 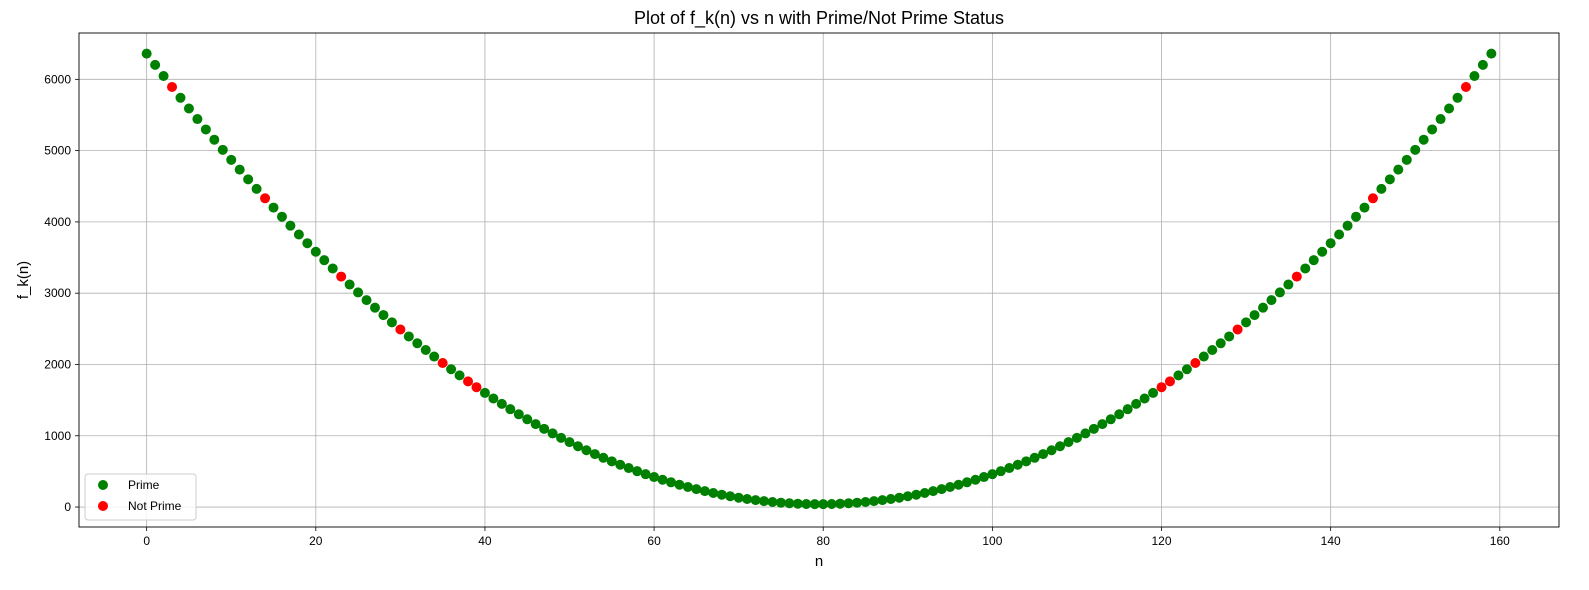 What do you see at coordinates (57, 364) in the screenshot?
I see `y-tick-label: 2000` at bounding box center [57, 364].